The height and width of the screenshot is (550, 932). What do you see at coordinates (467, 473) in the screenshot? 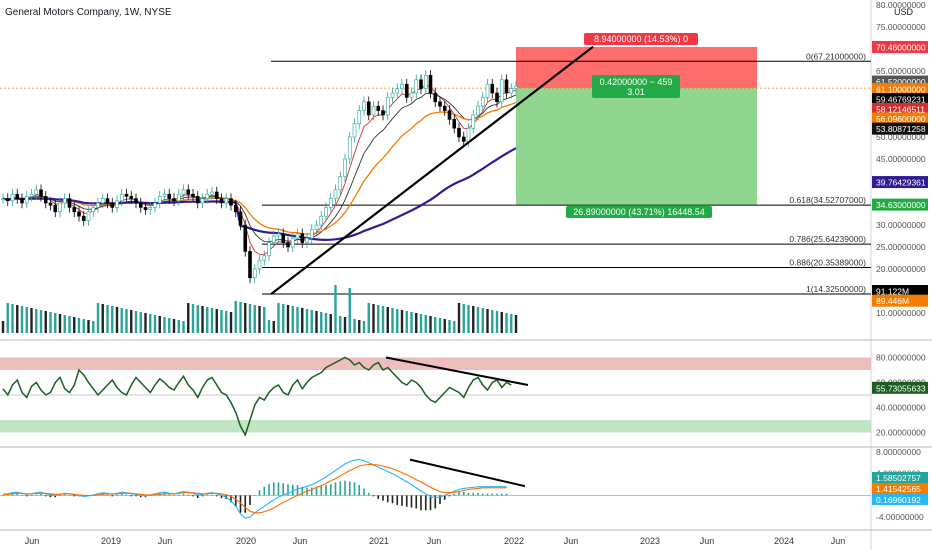
I see `macd-divergence-line` at bounding box center [467, 473].